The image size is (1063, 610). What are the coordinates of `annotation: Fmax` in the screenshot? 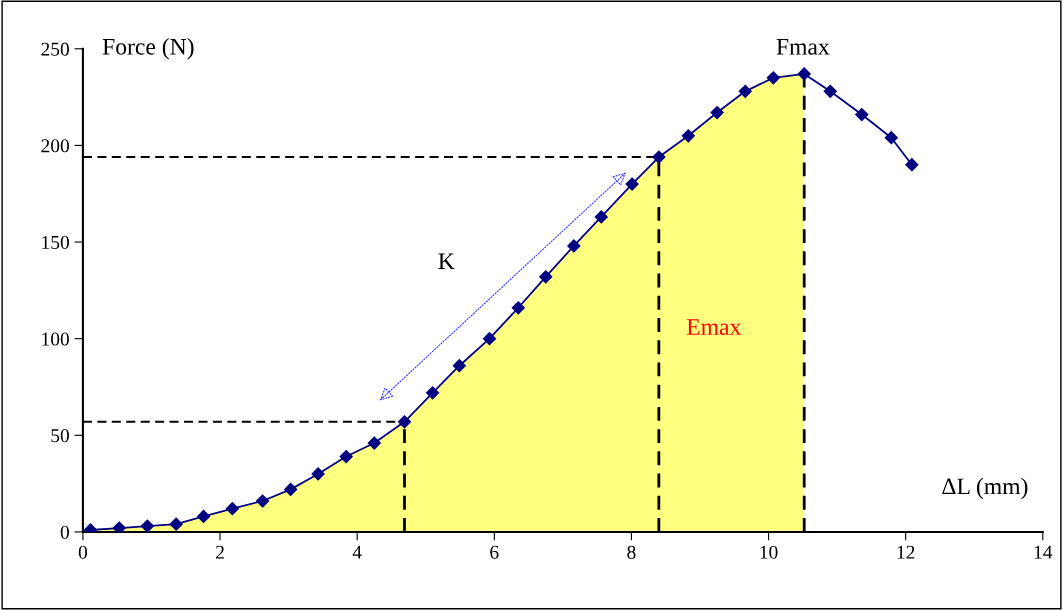 It's located at (803, 47).